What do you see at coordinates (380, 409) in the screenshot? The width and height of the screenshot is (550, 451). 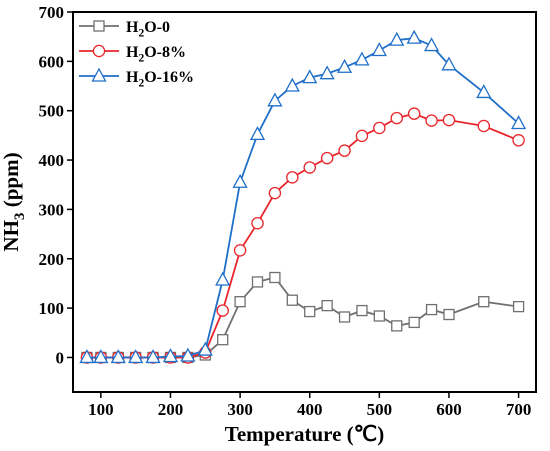 I see `x-tick-label: 500` at bounding box center [380, 409].